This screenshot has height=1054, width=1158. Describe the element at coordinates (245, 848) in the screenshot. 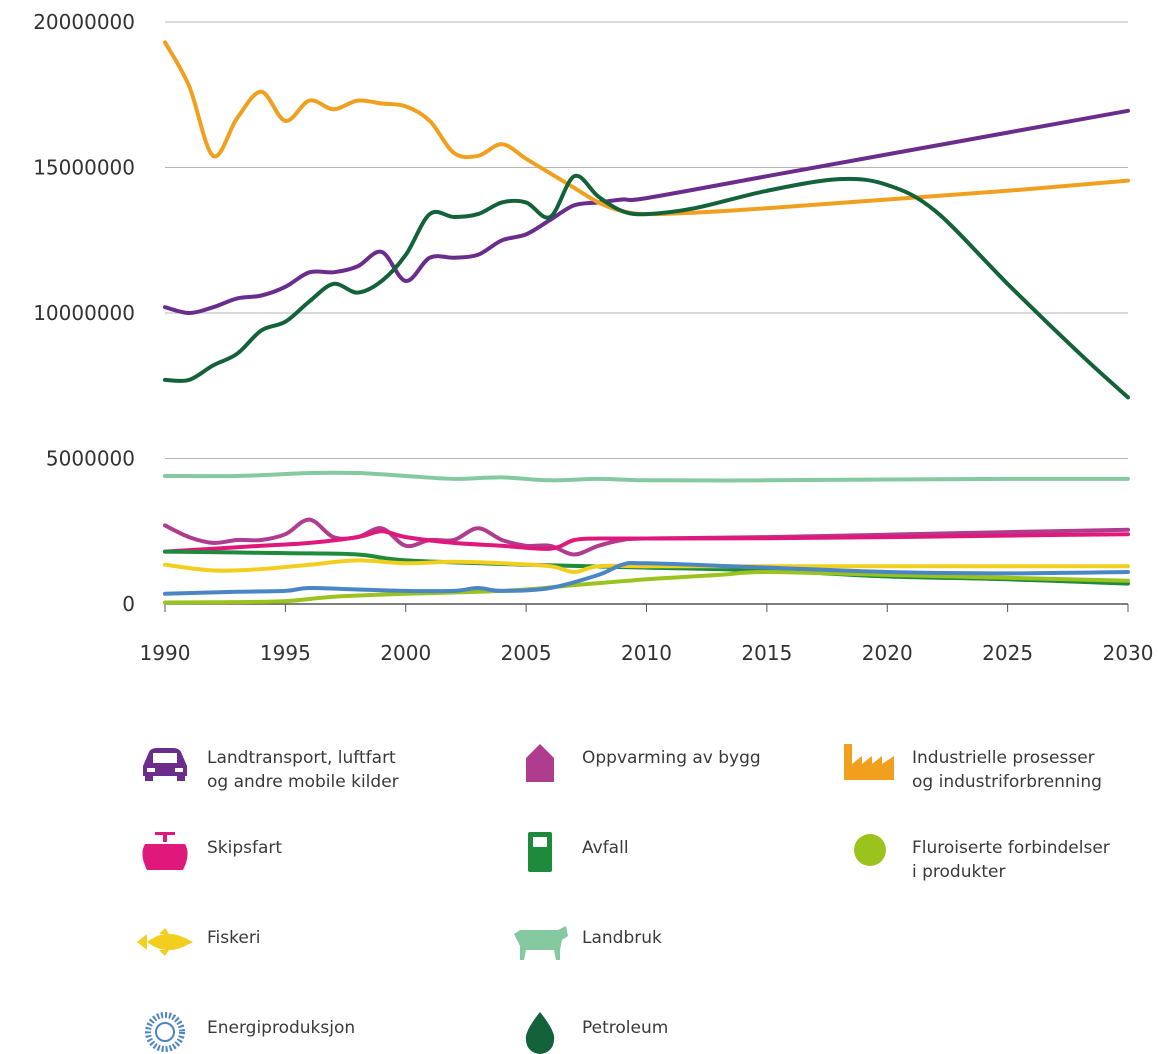

I see `legend-label: Skipsfart` at that location.